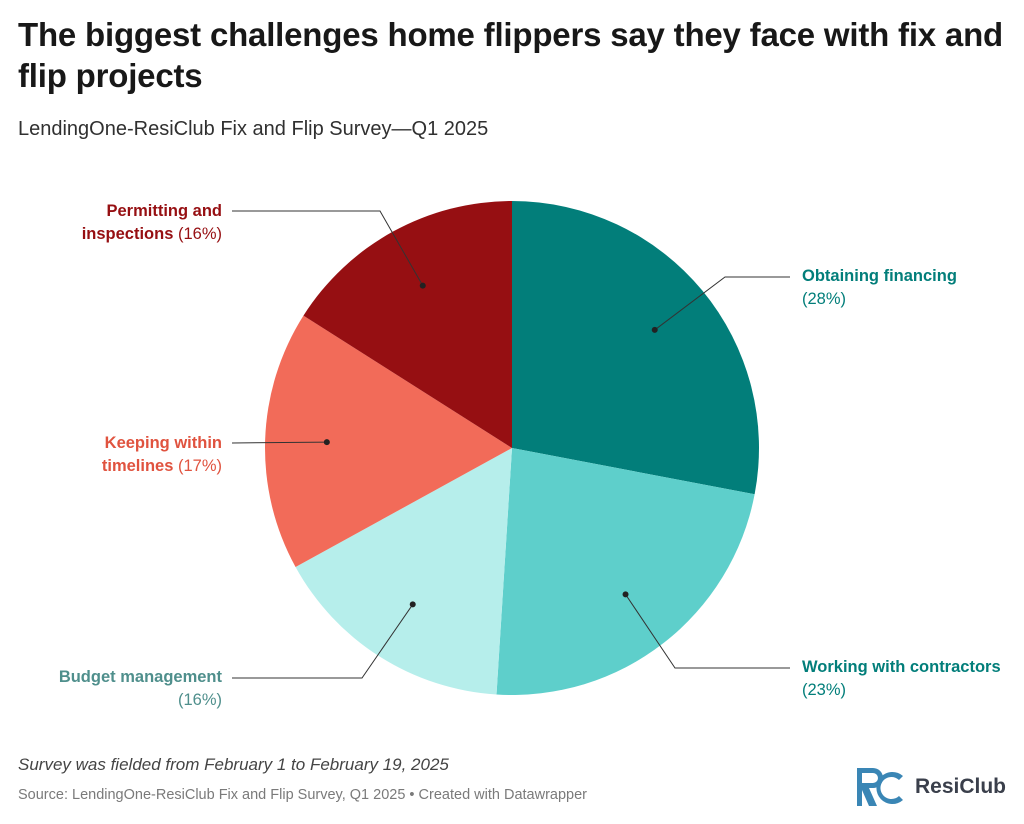 This screenshot has height=824, width=1024. Describe the element at coordinates (625, 594) in the screenshot. I see `leader-dot-working-with-contractors` at that location.